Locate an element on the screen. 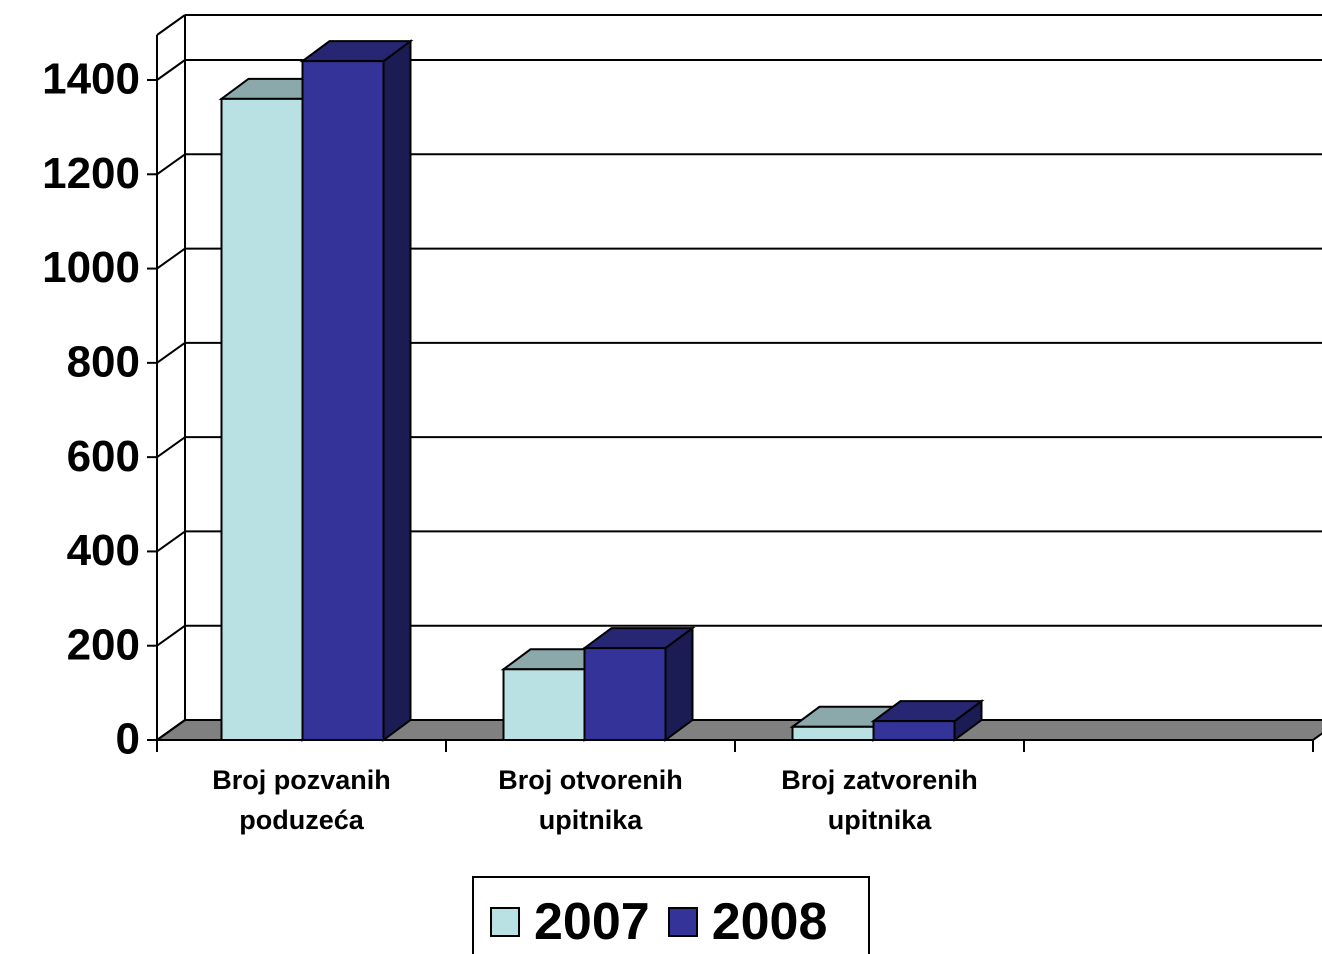  y-tick-label: 0 is located at coordinates (128, 739).